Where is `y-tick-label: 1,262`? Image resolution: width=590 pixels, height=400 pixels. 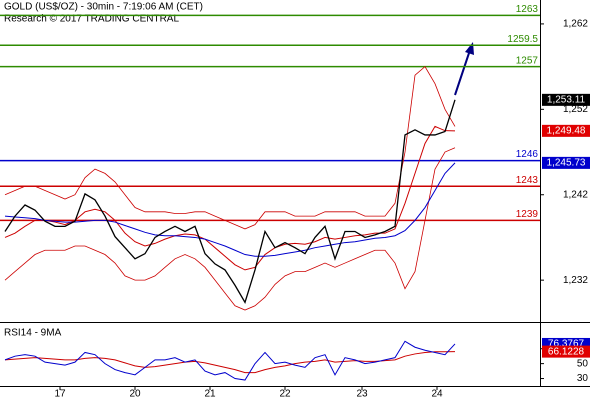
y-tick-label: 1,262 is located at coordinates (575, 24).